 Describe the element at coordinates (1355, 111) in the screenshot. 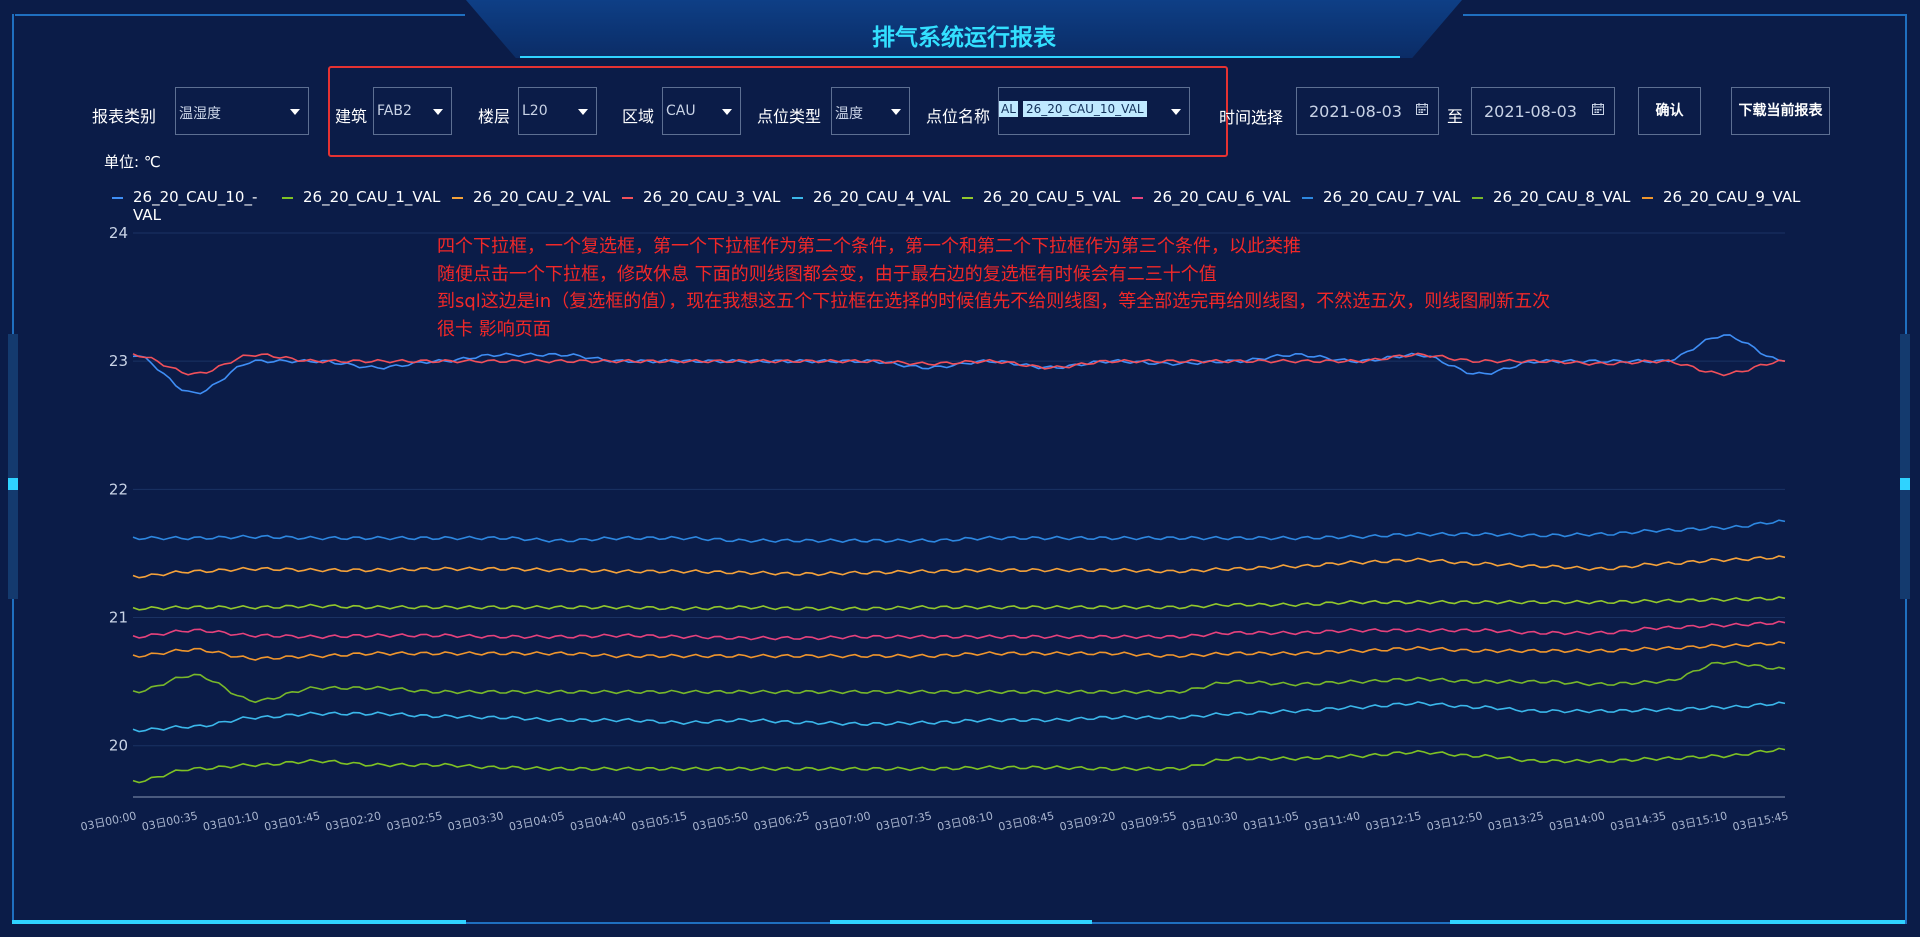

I see `start-date-value: 2021-08-03` at that location.